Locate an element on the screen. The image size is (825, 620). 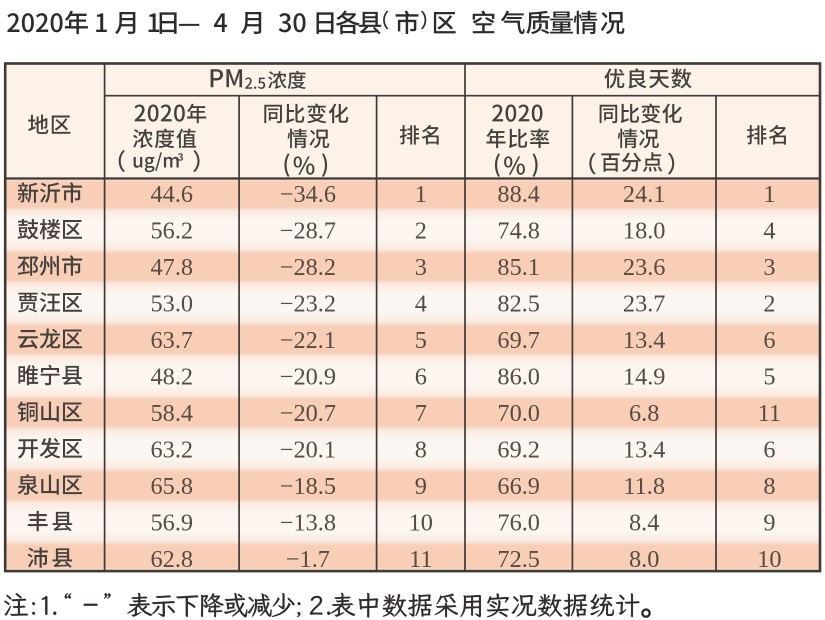
svg-text: 69.7 is located at coordinates (518, 340).